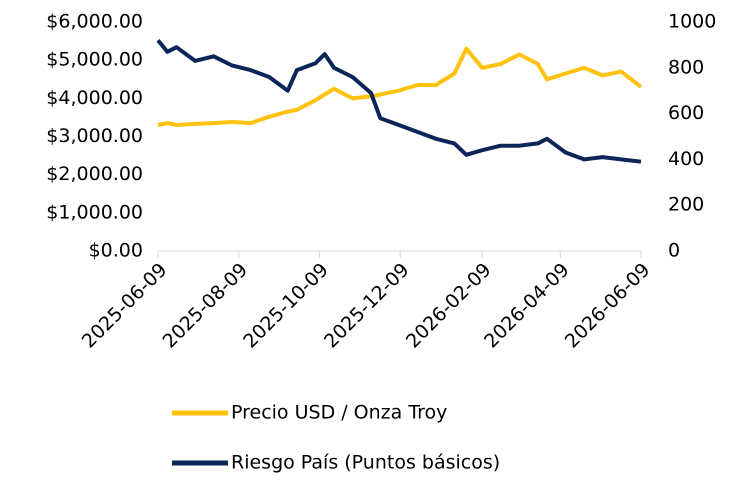  Describe the element at coordinates (367, 306) in the screenshot. I see `x-tick-label: 2025-12-09` at that location.